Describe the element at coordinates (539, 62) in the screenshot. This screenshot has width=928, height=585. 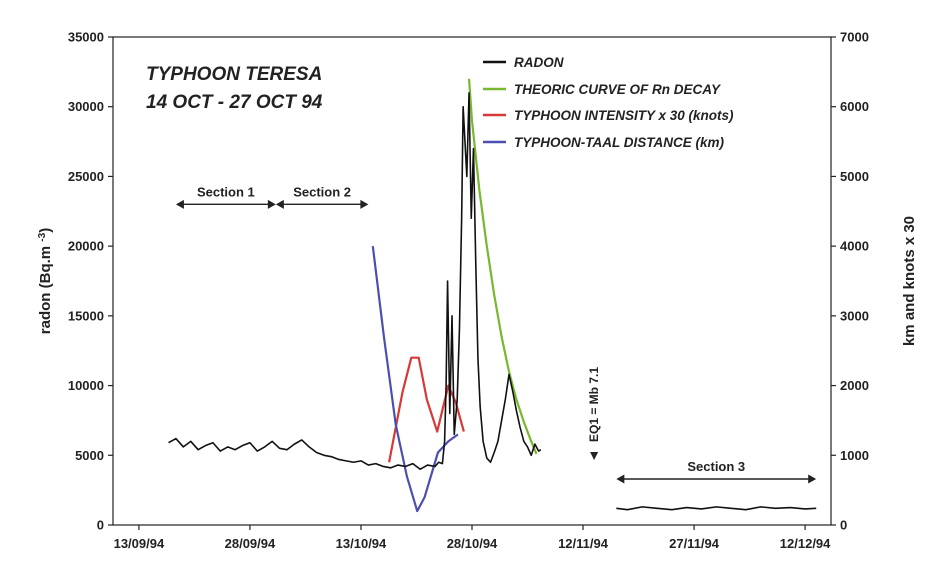
I see `legend-label-radon: RADON` at that location.